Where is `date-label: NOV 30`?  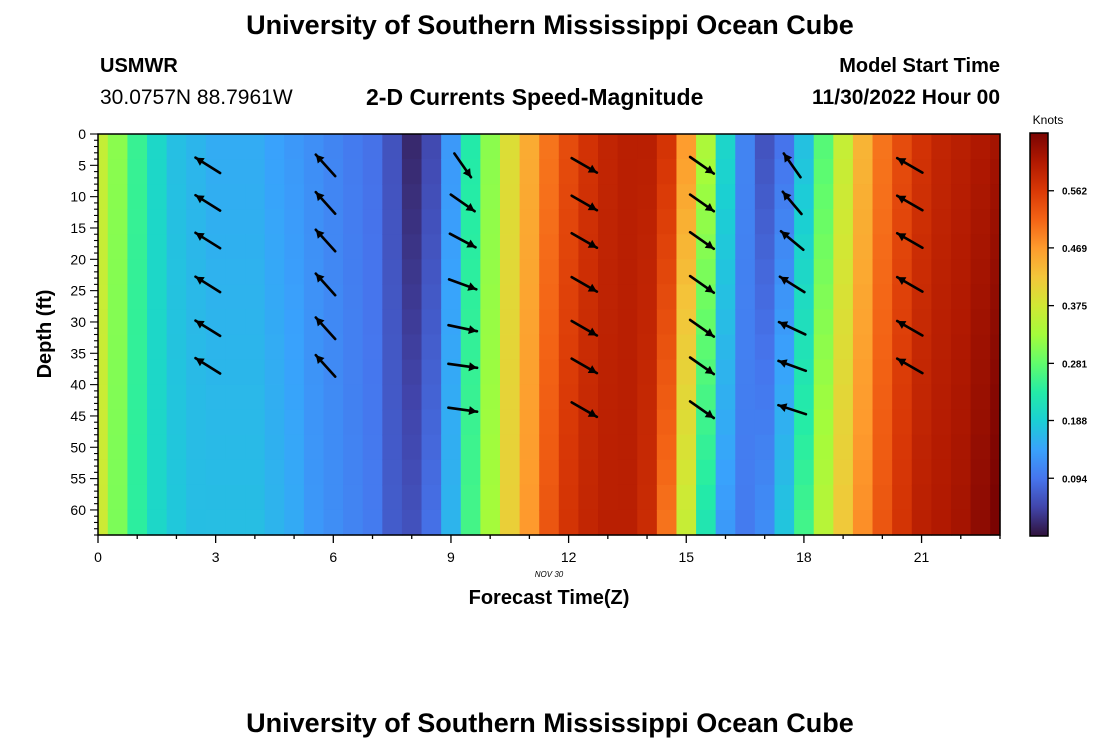
date-label: NOV 30 is located at coordinates (549, 574).